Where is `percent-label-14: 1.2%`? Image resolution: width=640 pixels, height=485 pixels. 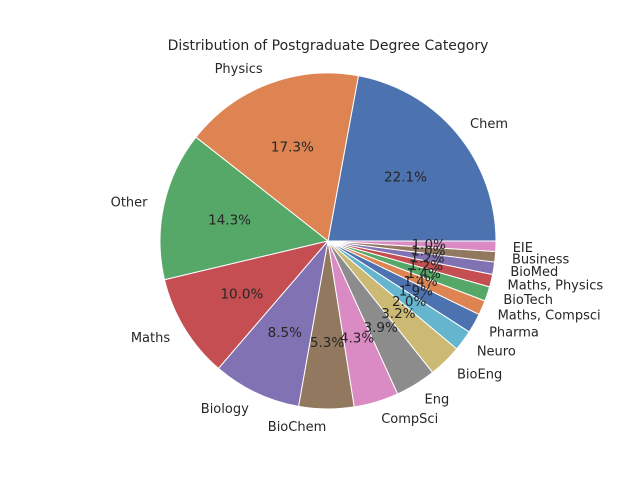 percent-label-14: 1.2% is located at coordinates (427, 258).